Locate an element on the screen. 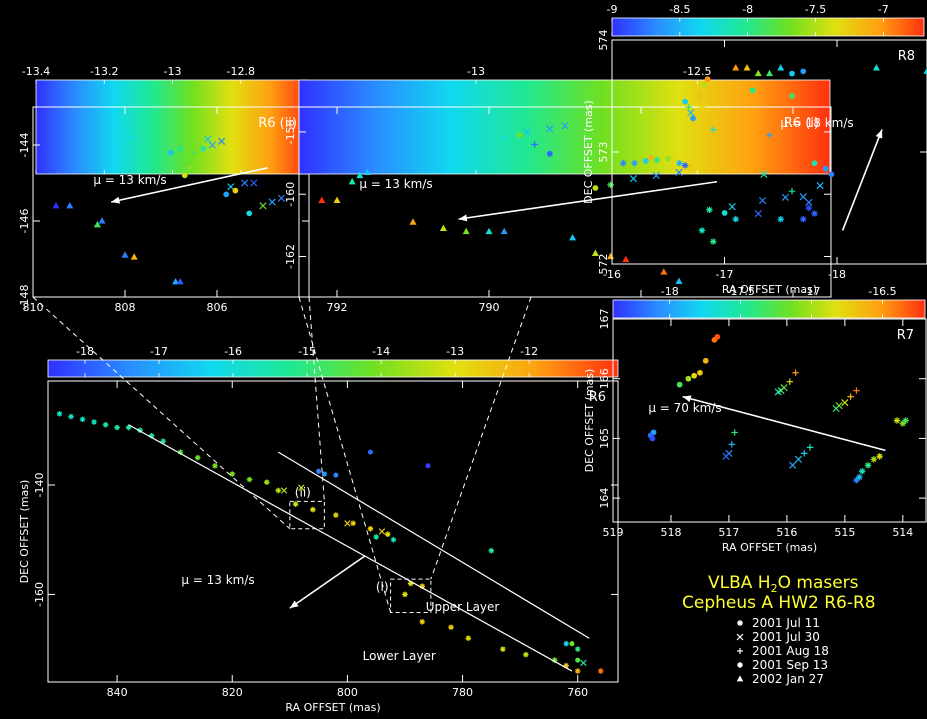 This screenshot has height=719, width=927. data-point-r6i-asterisk is located at coordinates (709, 209).